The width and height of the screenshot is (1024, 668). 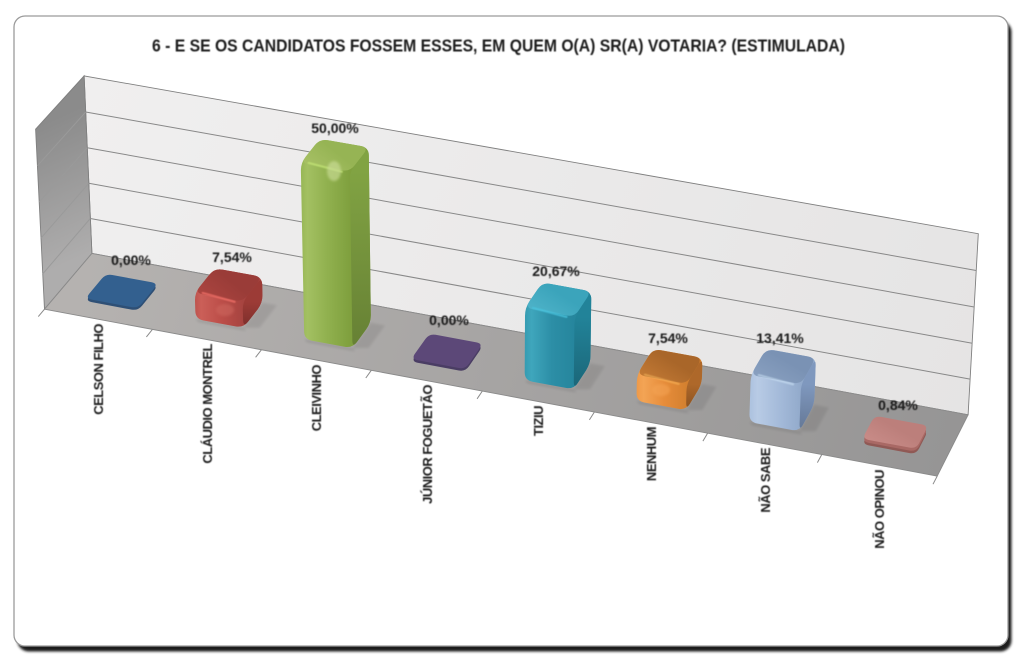 What do you see at coordinates (765, 479) in the screenshot?
I see `svg-text: NÃO SABE` at bounding box center [765, 479].